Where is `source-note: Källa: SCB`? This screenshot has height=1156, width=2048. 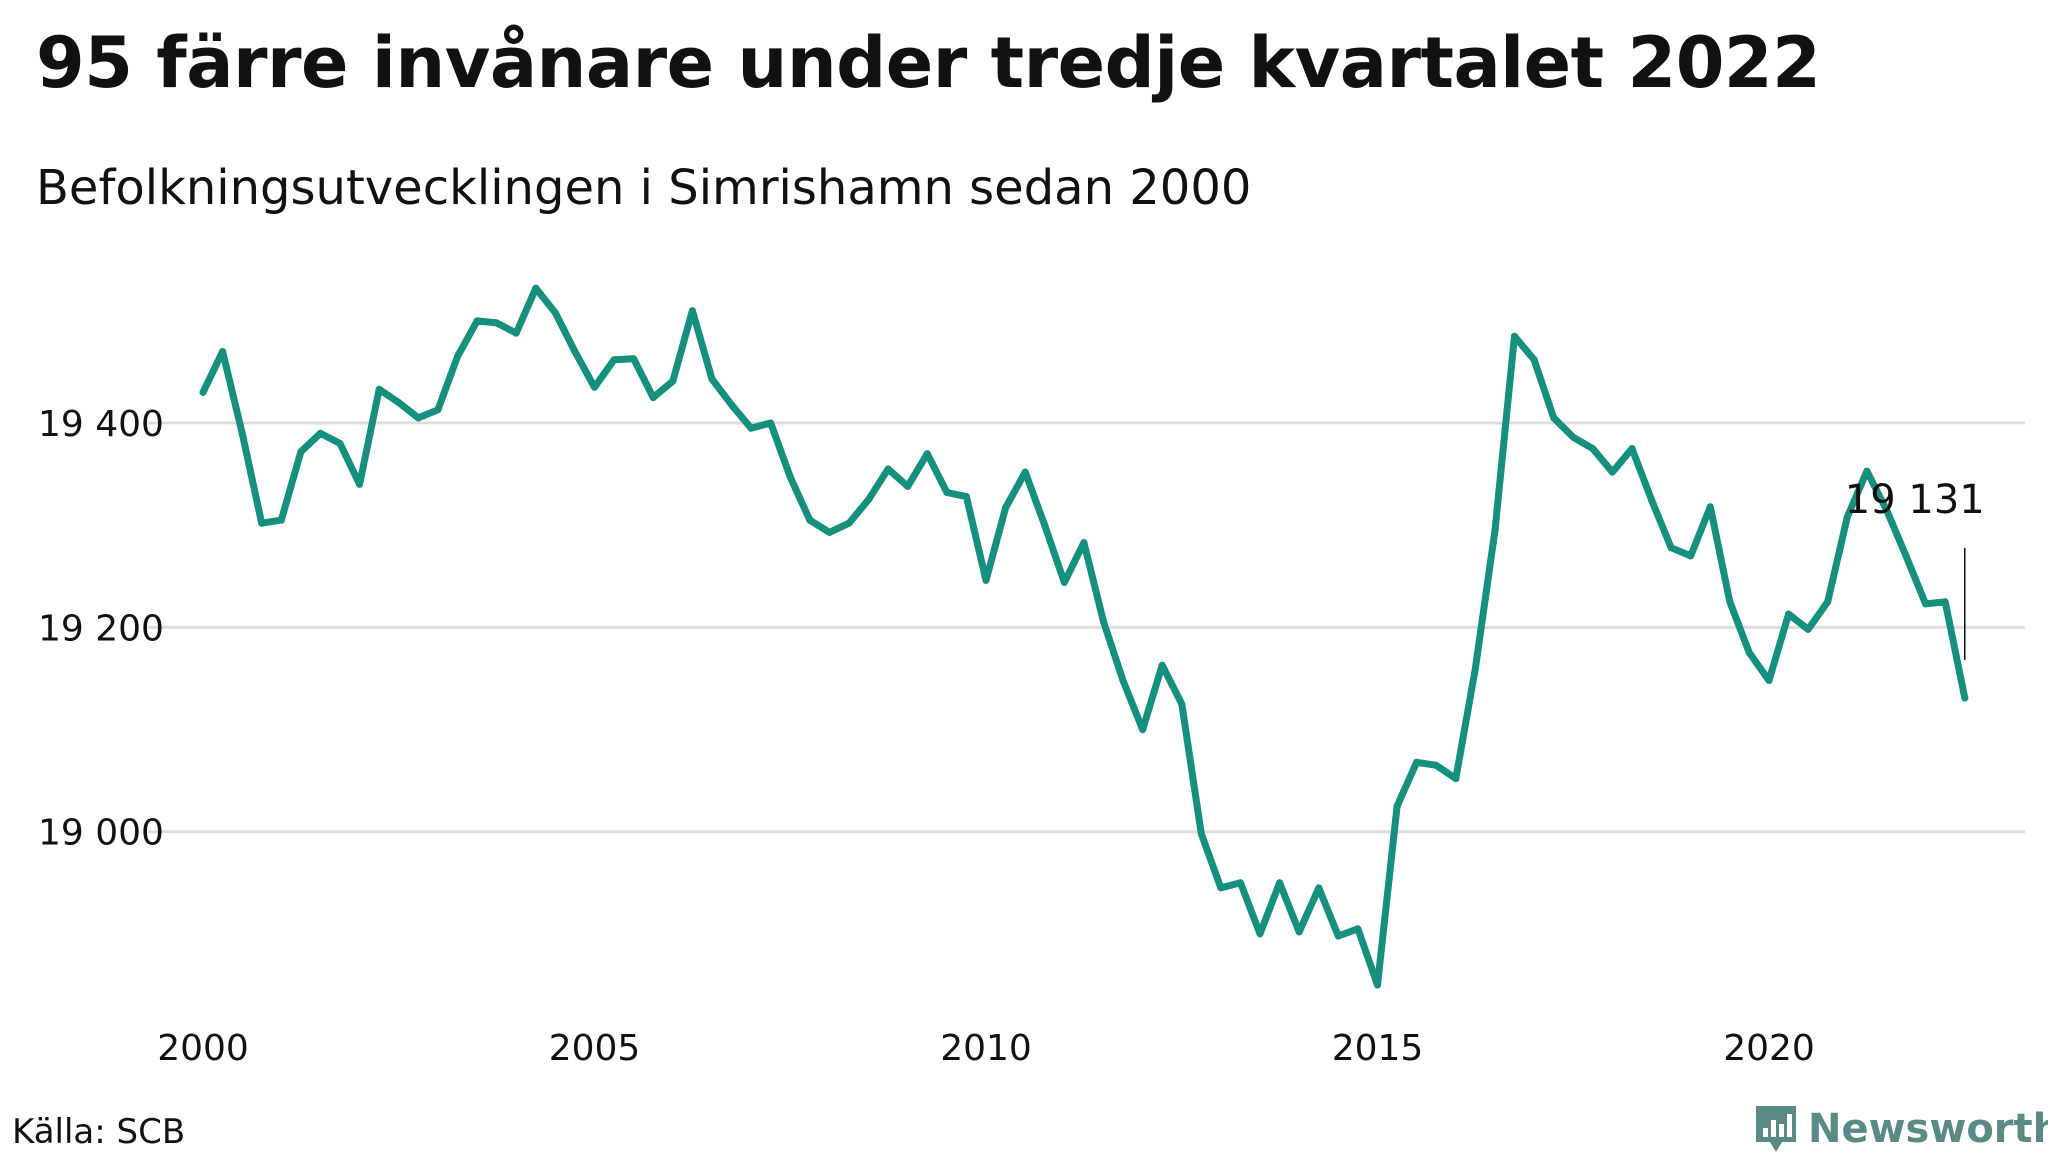
source-note: Källa: SCB is located at coordinates (99, 1132).